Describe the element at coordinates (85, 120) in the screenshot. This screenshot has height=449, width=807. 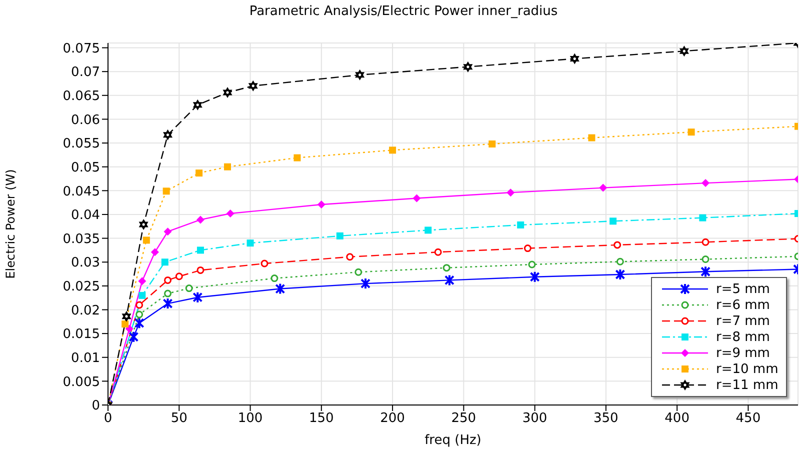
I see `y-tick-label: 0.06` at that location.